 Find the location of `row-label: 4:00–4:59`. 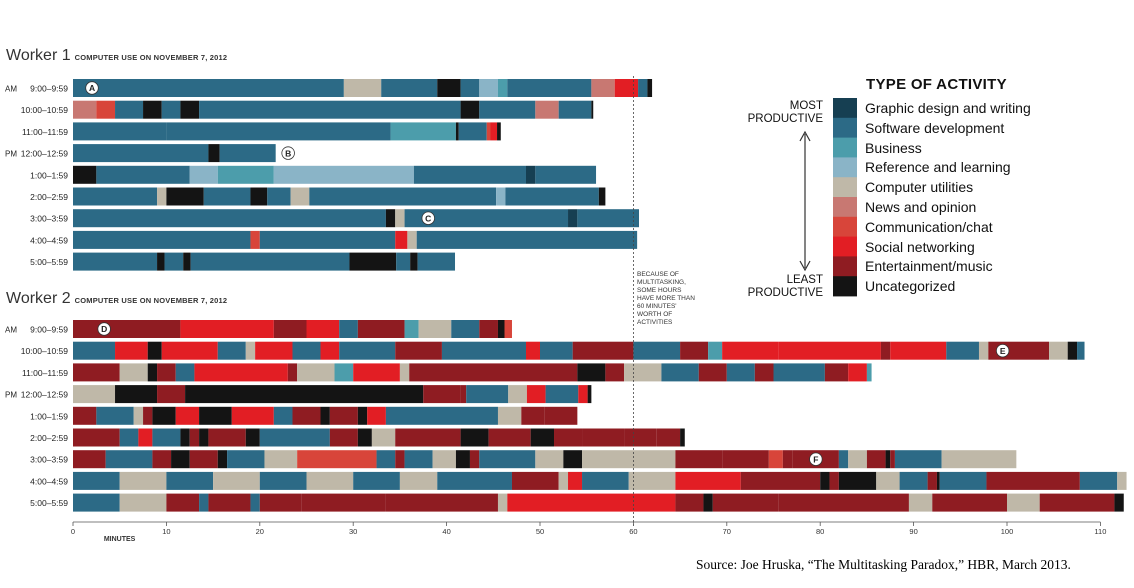

row-label: 4:00–4:59 is located at coordinates (49, 481).